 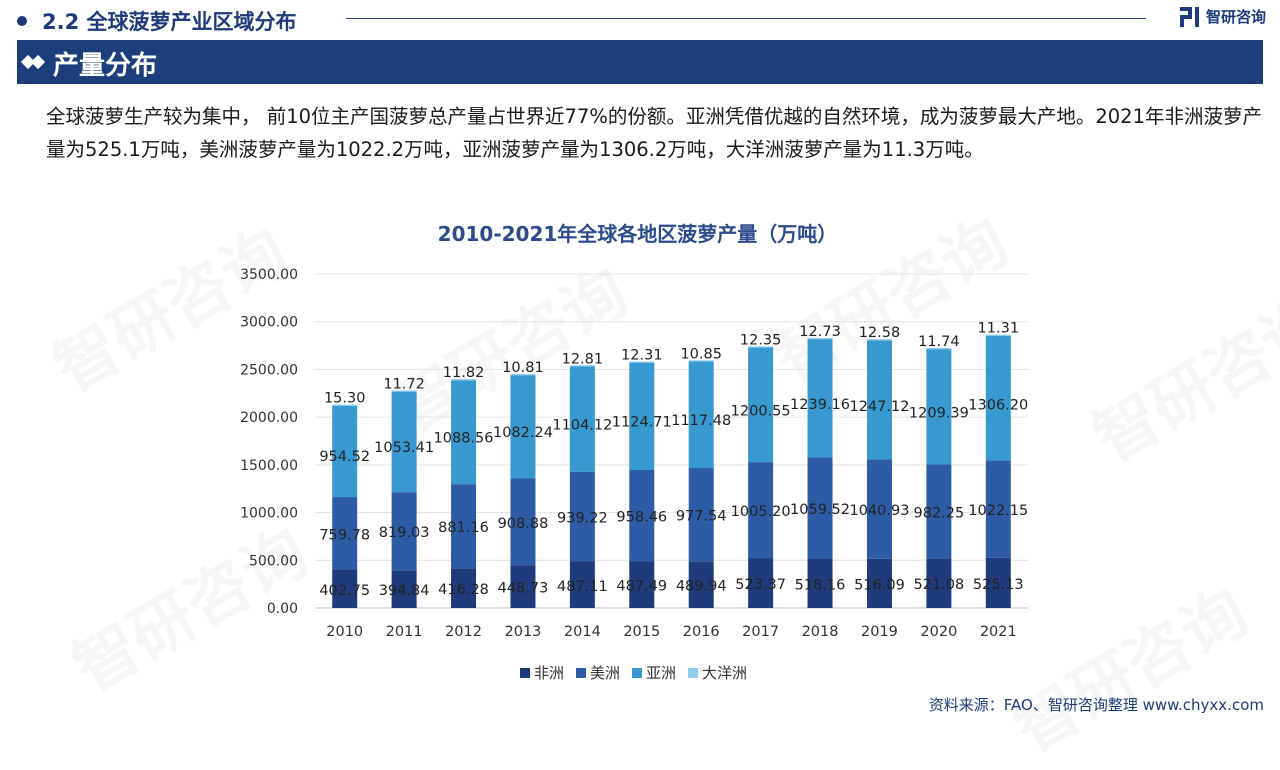 I want to click on data-label: 1200.55, so click(x=761, y=412).